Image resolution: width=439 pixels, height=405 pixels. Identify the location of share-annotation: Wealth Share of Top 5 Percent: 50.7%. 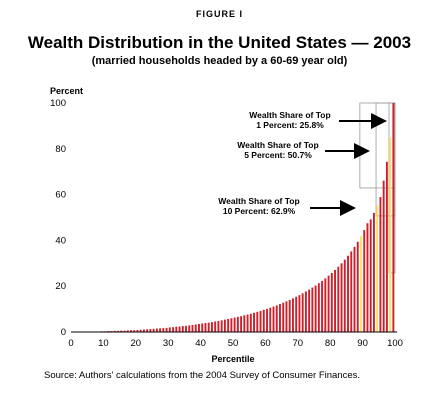
(277, 150).